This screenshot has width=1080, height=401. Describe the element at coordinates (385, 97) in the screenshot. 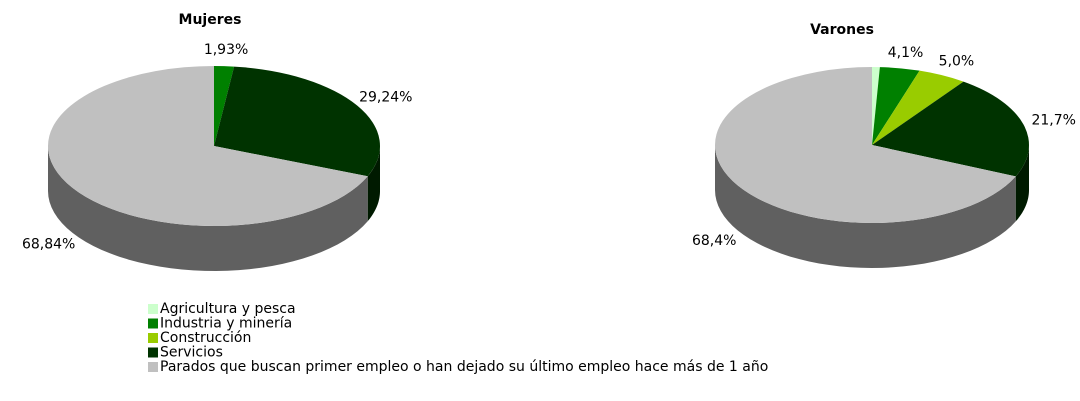

I see `data-label: 29,24%` at that location.